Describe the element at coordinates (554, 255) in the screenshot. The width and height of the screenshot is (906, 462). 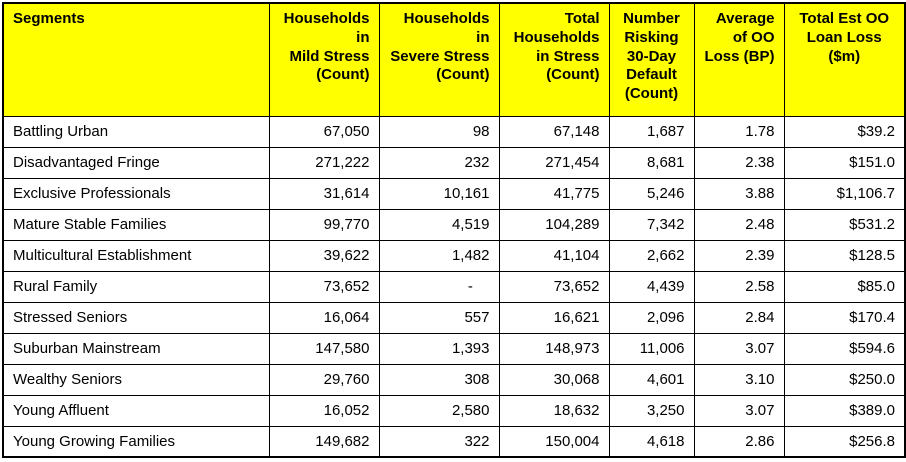
I see `cell-total-households-in-stress: 41,104` at that location.